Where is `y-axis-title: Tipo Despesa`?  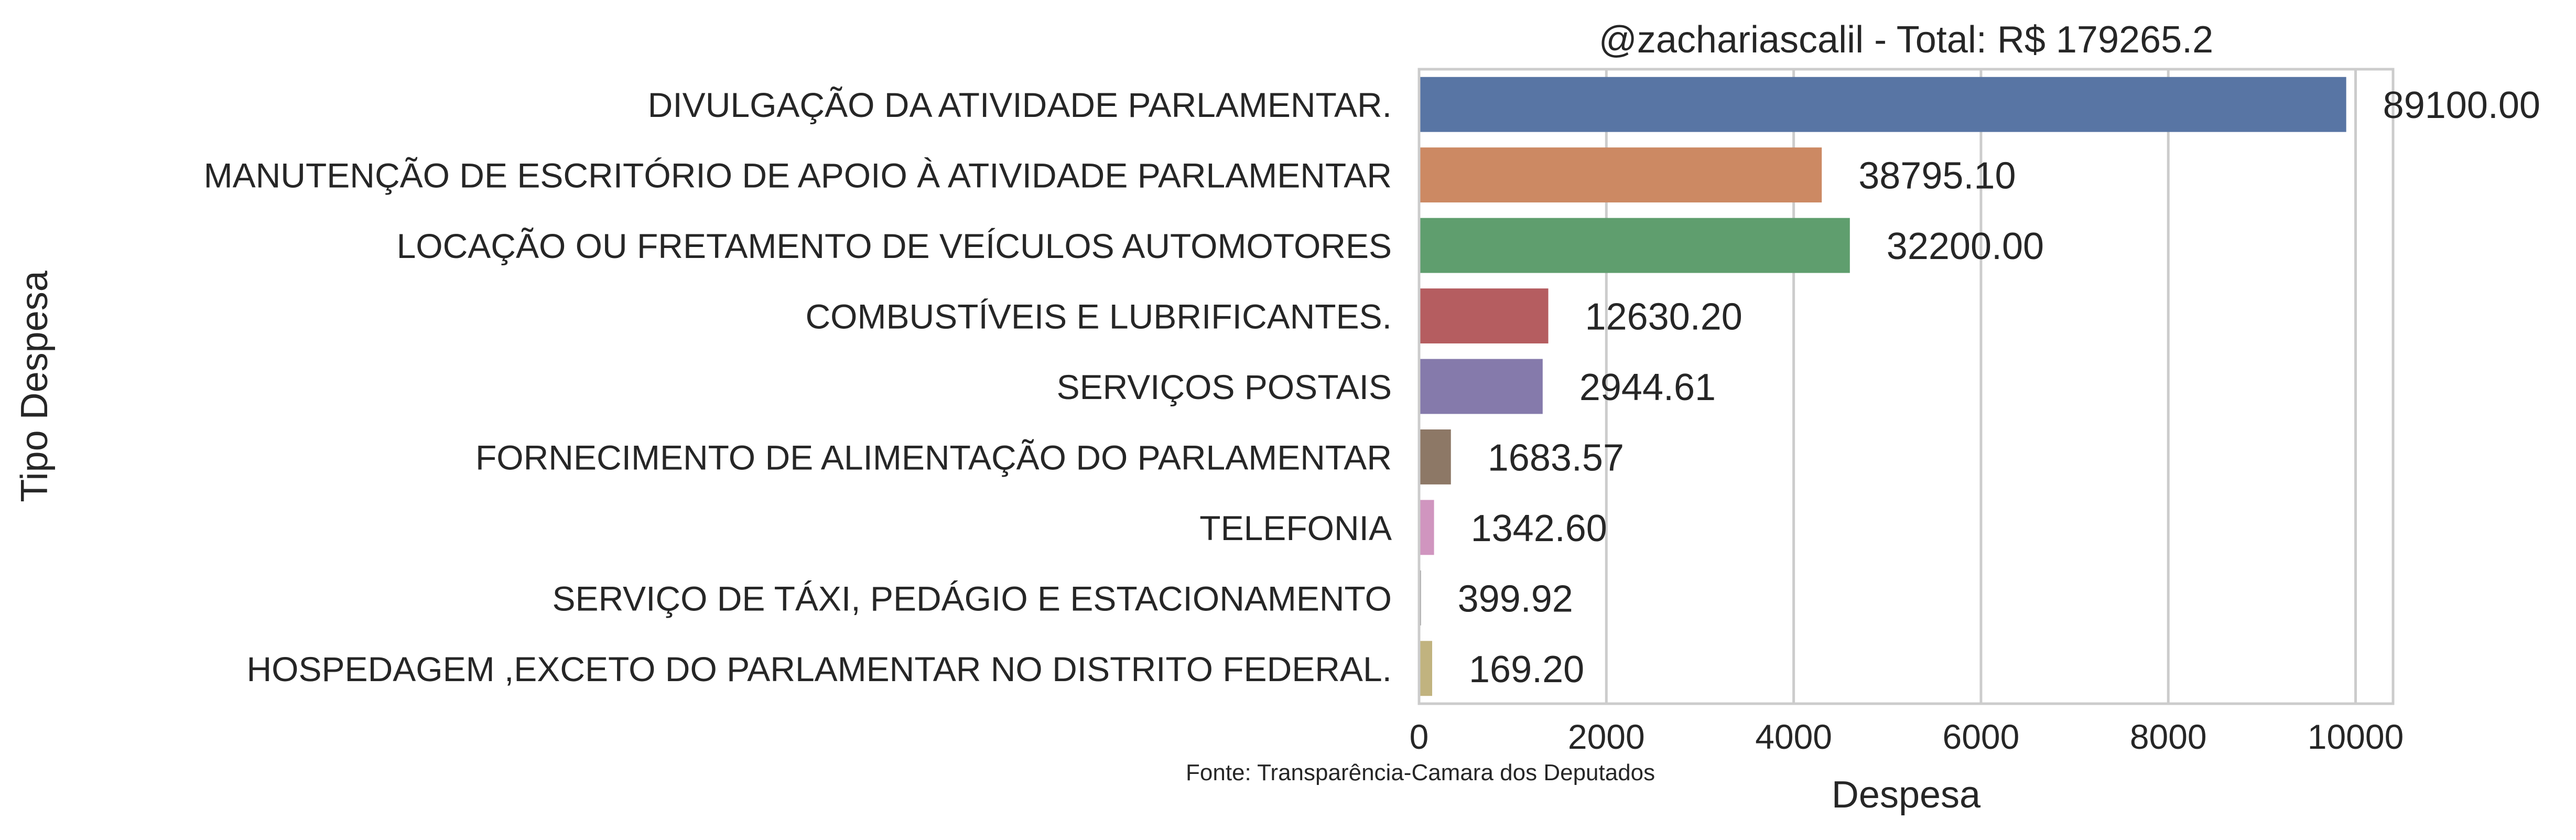 y-axis-title: Tipo Despesa is located at coordinates (35, 386).